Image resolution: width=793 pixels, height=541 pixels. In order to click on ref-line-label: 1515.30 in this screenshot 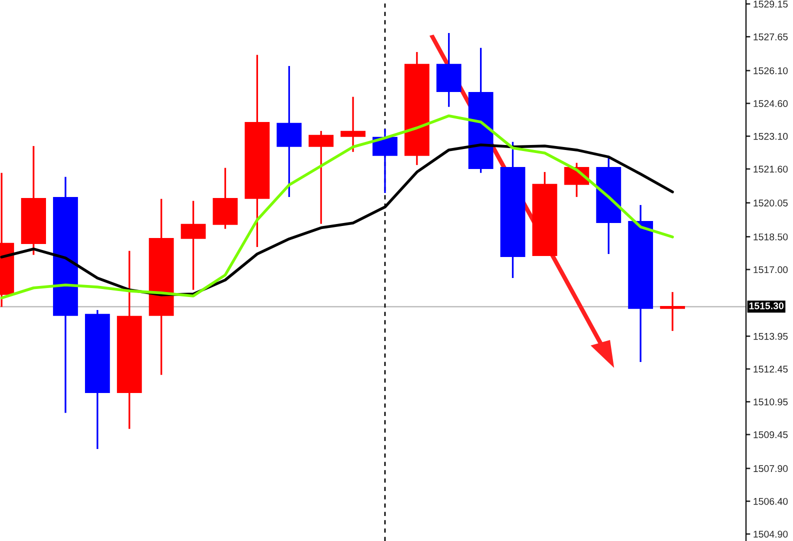, I will do `click(766, 306)`.